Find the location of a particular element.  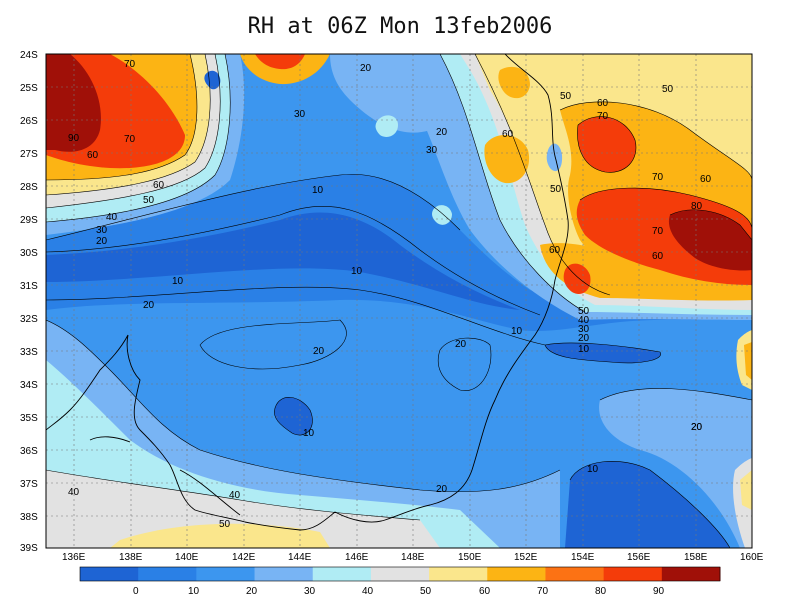

lon-label: 156E is located at coordinates (639, 557).